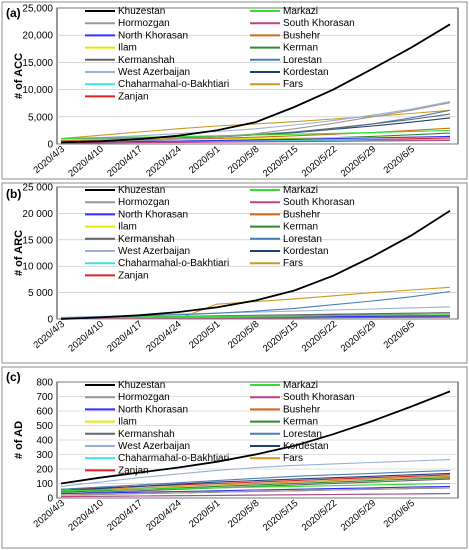 The image size is (469, 550). Describe the element at coordinates (19, 440) in the screenshot. I see `y-axis-label: # of AD` at that location.